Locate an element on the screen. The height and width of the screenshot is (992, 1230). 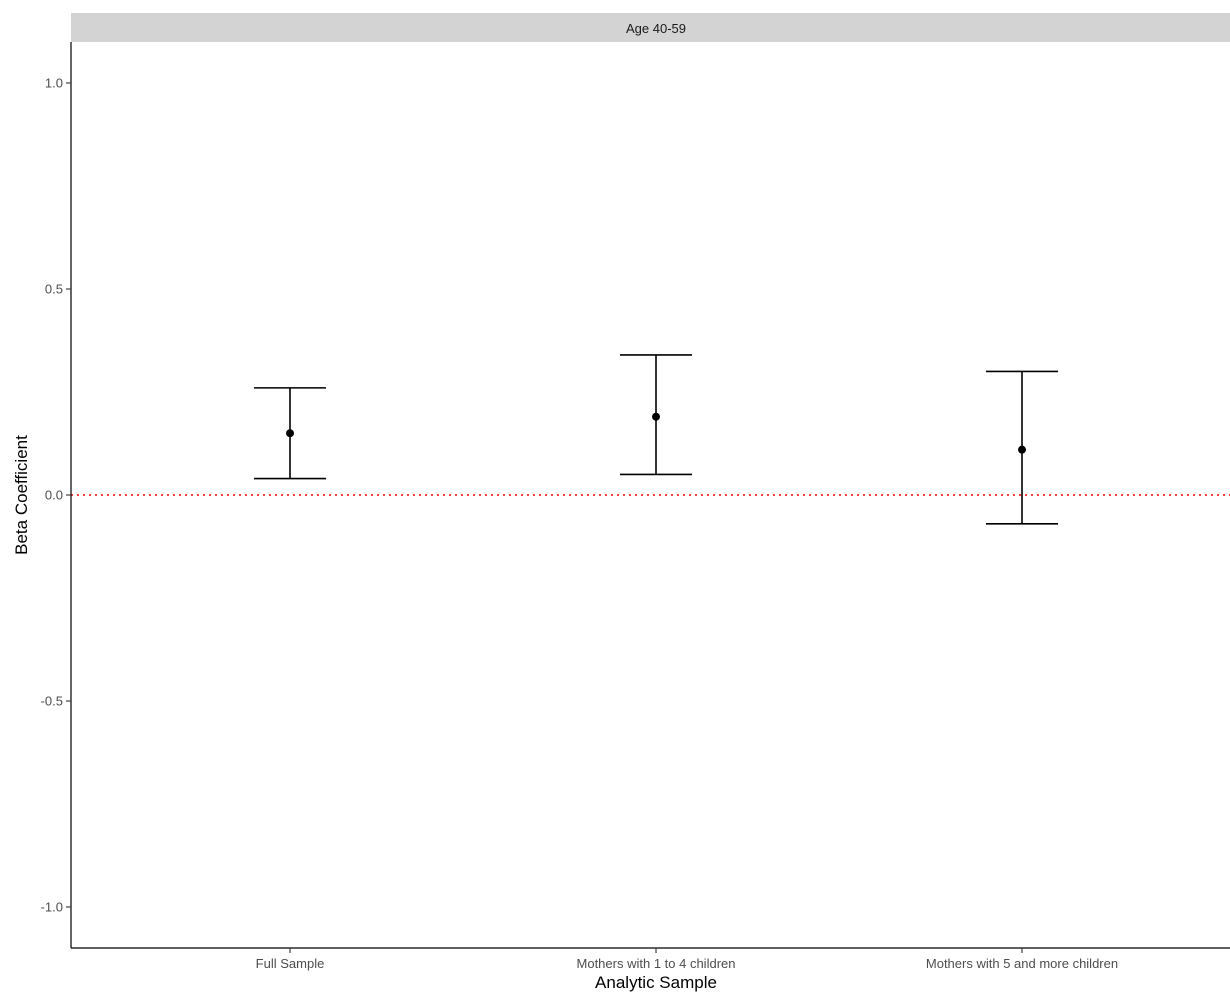
facet-strip: Age 40-59 is located at coordinates (650, 27).